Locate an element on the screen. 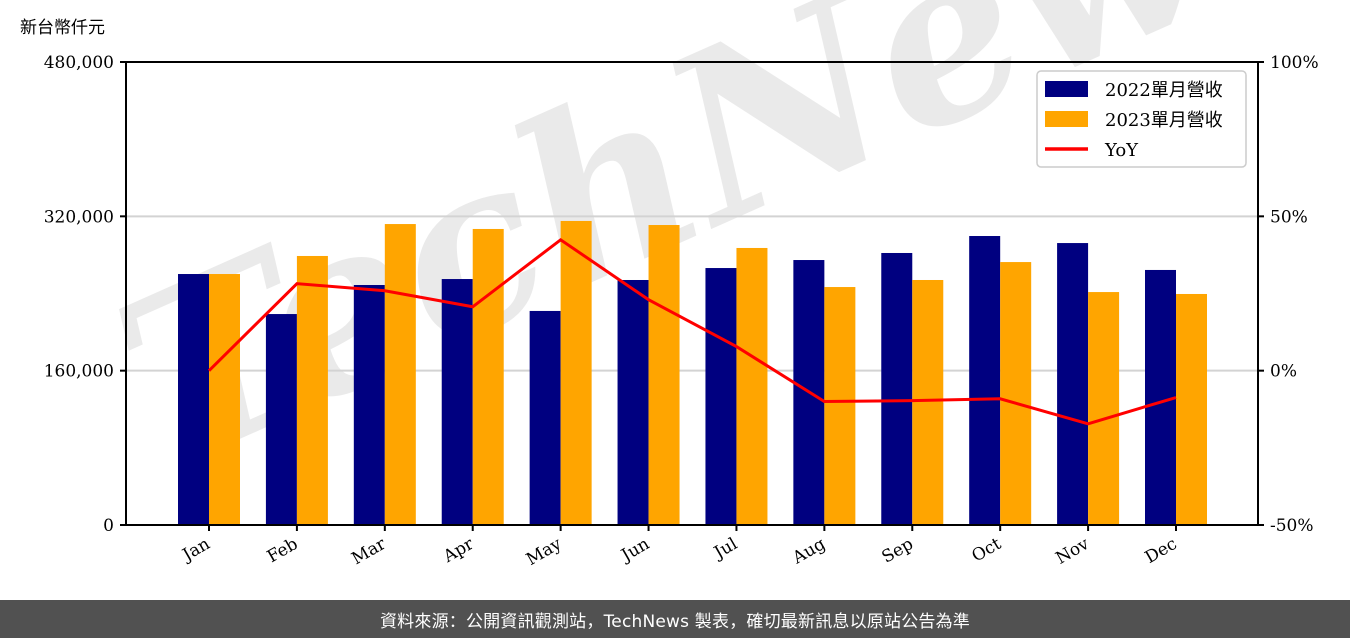  x-tick-label-jan: Jan is located at coordinates (196, 550).